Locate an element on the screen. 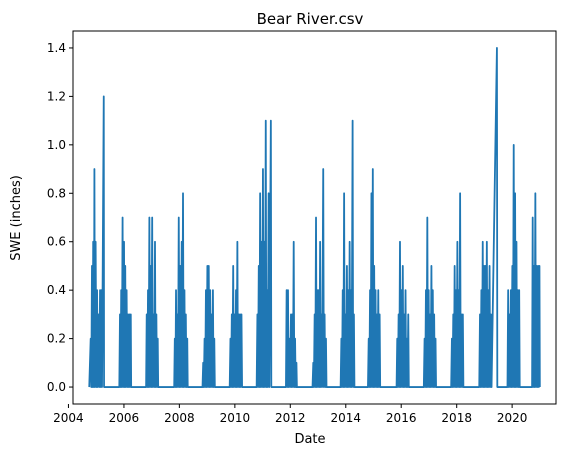  y-tick-label: 0.0 is located at coordinates (56, 387).